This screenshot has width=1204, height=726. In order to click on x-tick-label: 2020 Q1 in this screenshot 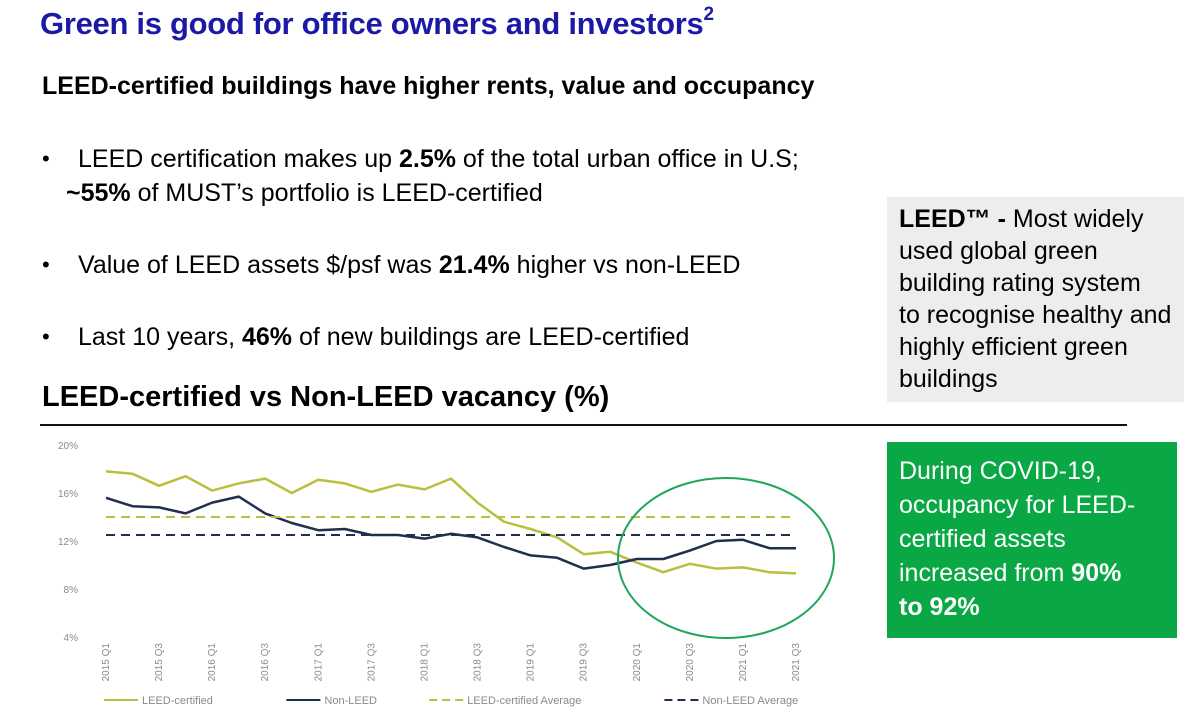, I will do `click(637, 662)`.